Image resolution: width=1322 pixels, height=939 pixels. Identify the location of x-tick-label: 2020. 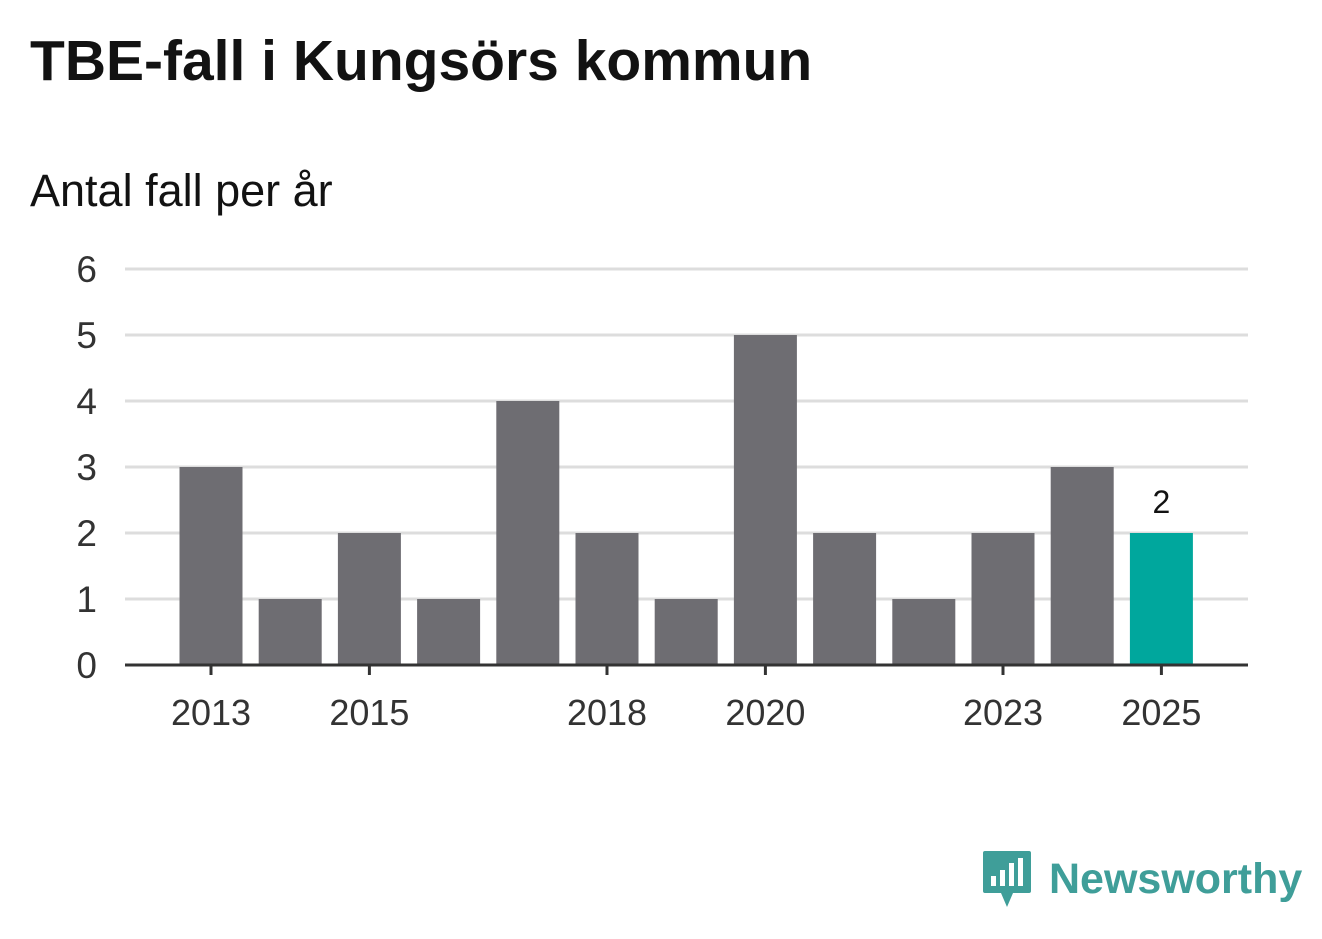
(765, 712).